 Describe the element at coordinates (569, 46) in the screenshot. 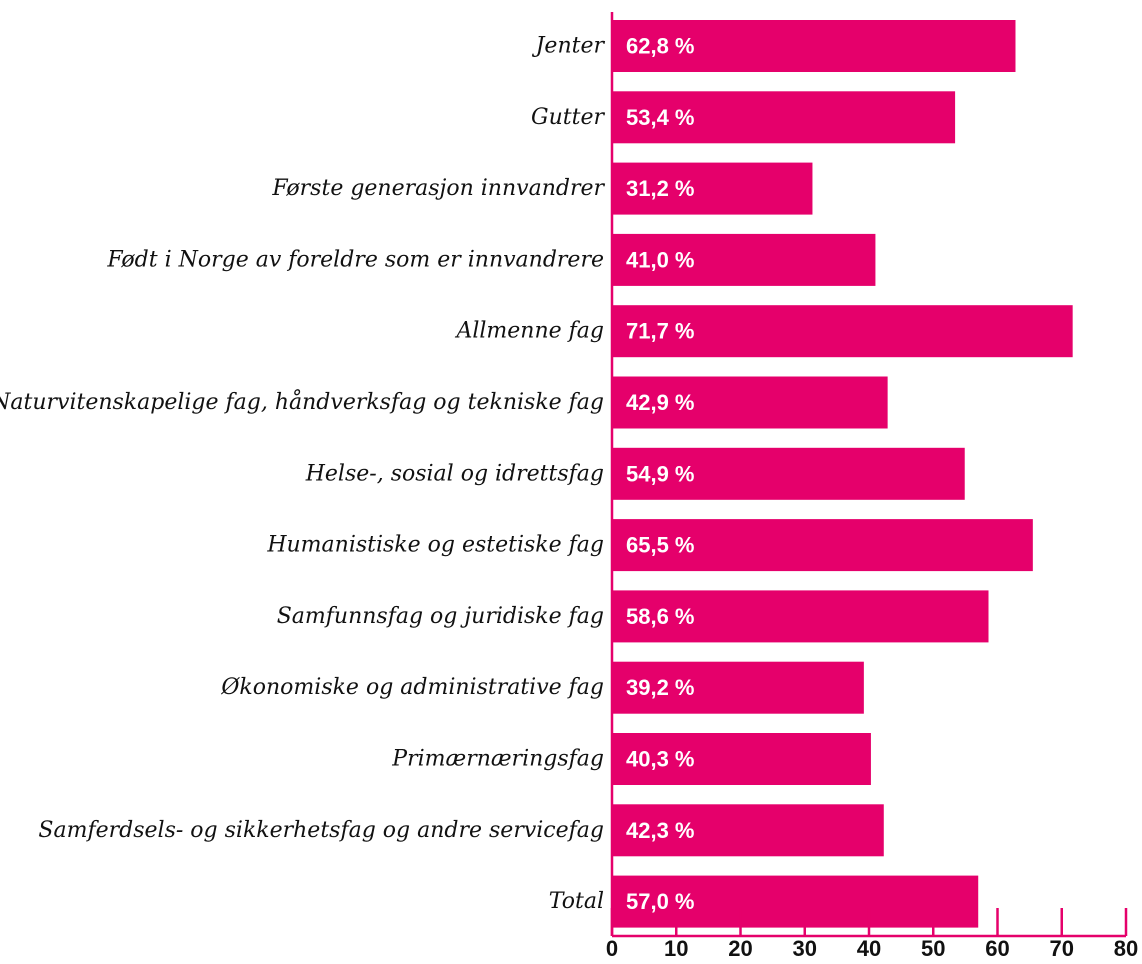

I see `category-label: Jenter` at that location.